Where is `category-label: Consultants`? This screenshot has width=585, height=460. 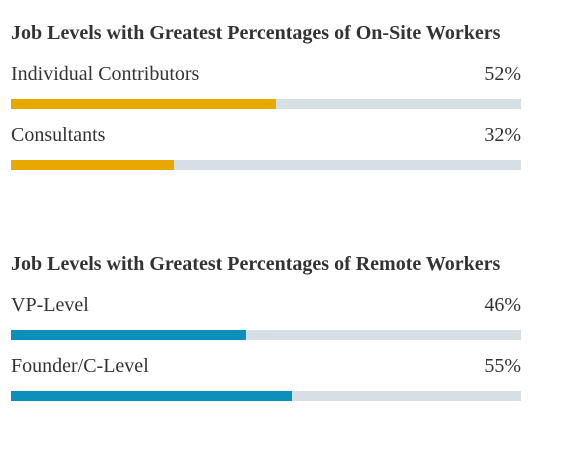
category-label: Consultants is located at coordinates (58, 135).